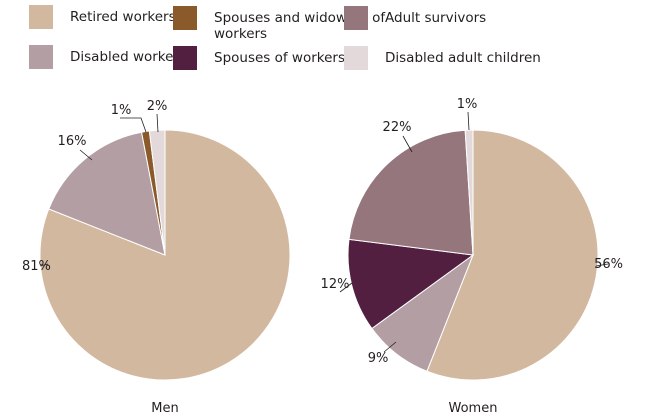 Image resolution: width=649 pixels, height=418 pixels. Describe the element at coordinates (463, 58) in the screenshot. I see `legend-label: Disabled adult children` at that location.